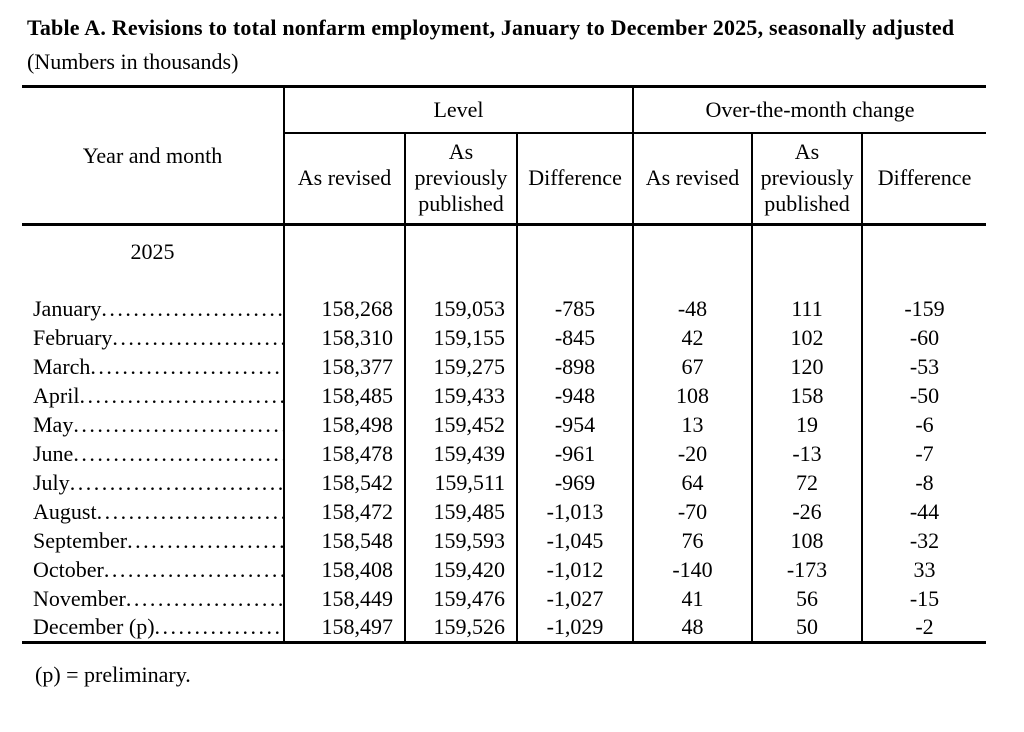 The height and width of the screenshot is (732, 1024). I want to click on level-as-revised-value: 158,485, so click(344, 396).